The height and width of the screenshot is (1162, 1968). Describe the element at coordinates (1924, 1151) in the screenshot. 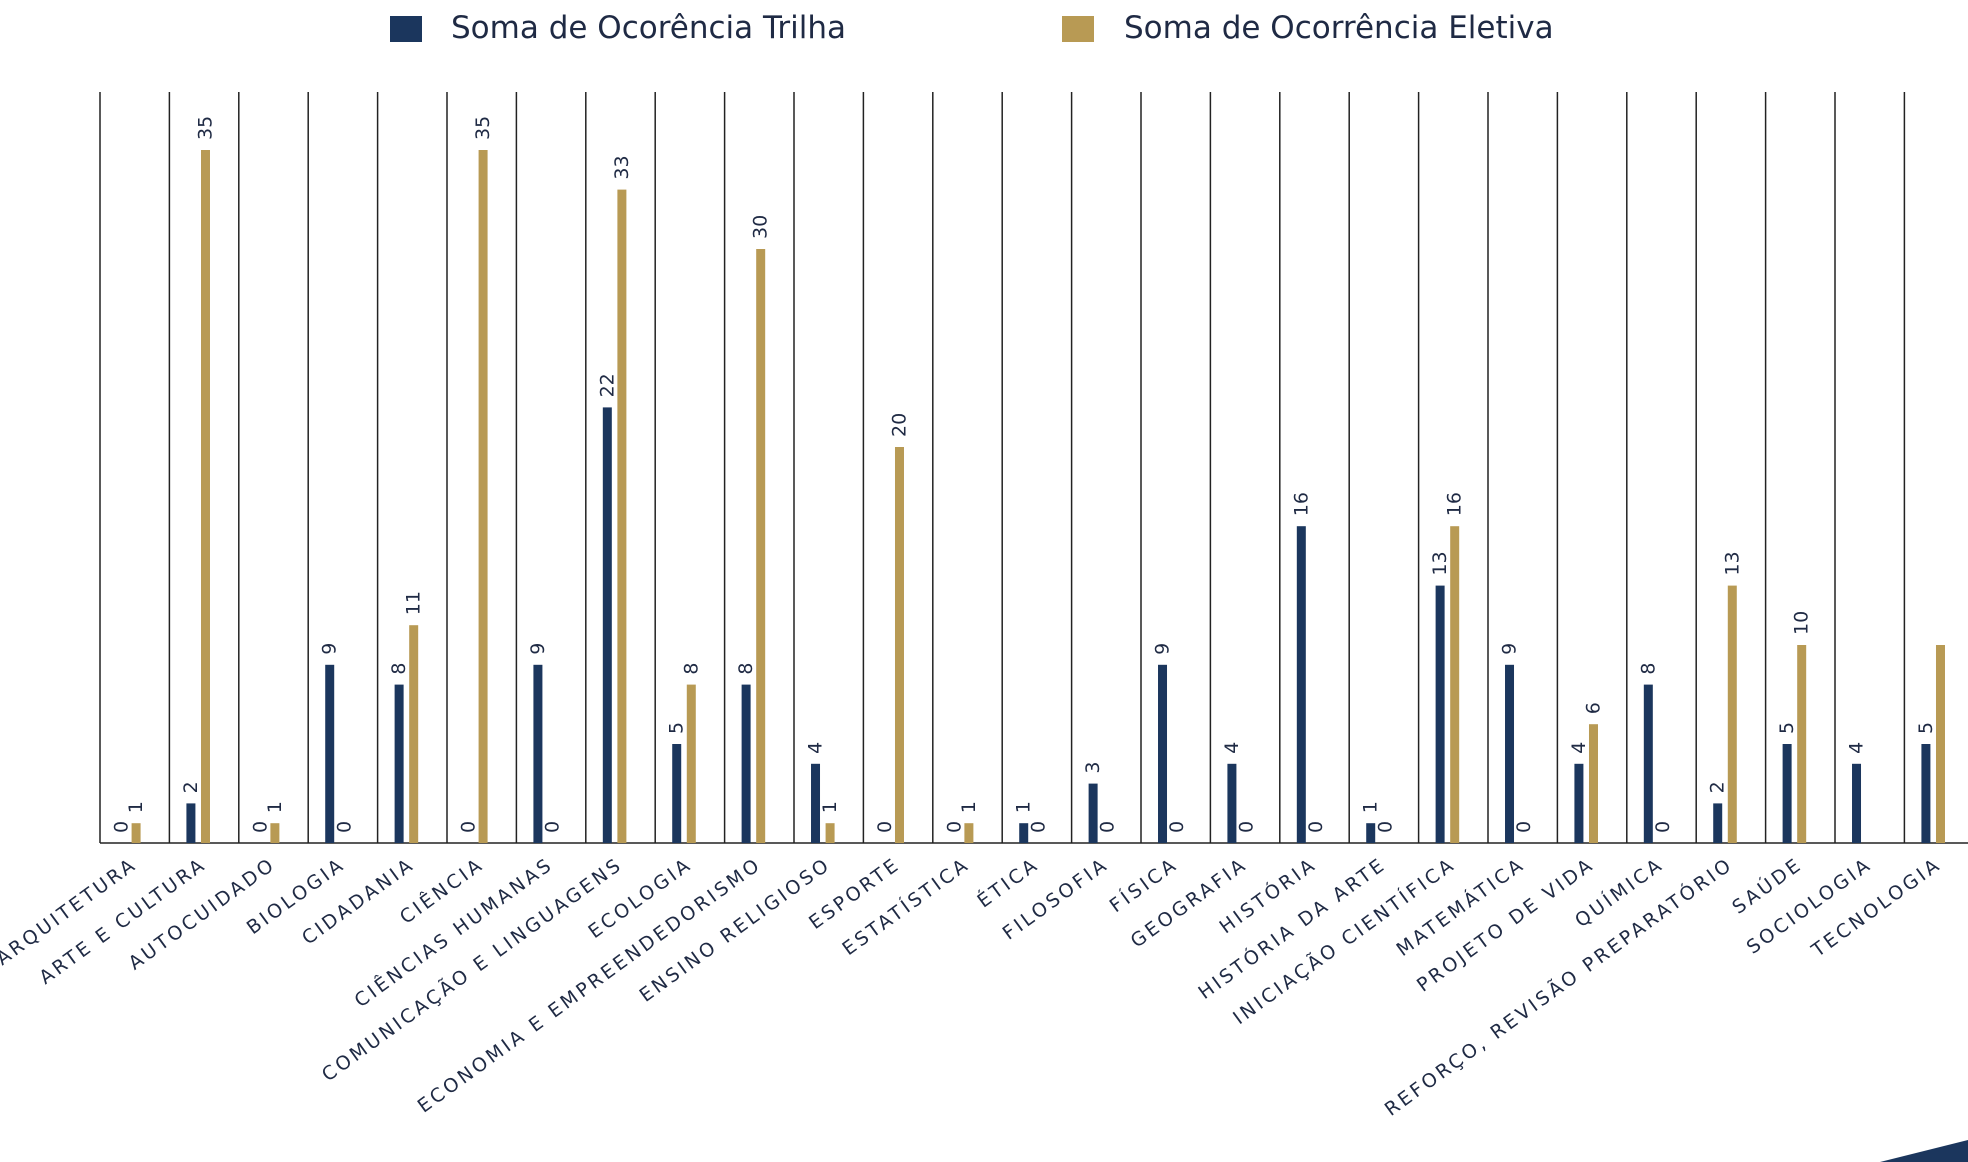

I see `corner-decoration` at that location.